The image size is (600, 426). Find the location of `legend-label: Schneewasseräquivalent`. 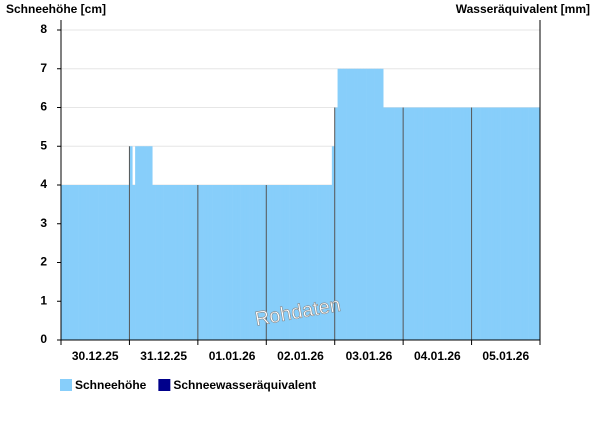

legend-label: Schneewasseräquivalent is located at coordinates (244, 385).